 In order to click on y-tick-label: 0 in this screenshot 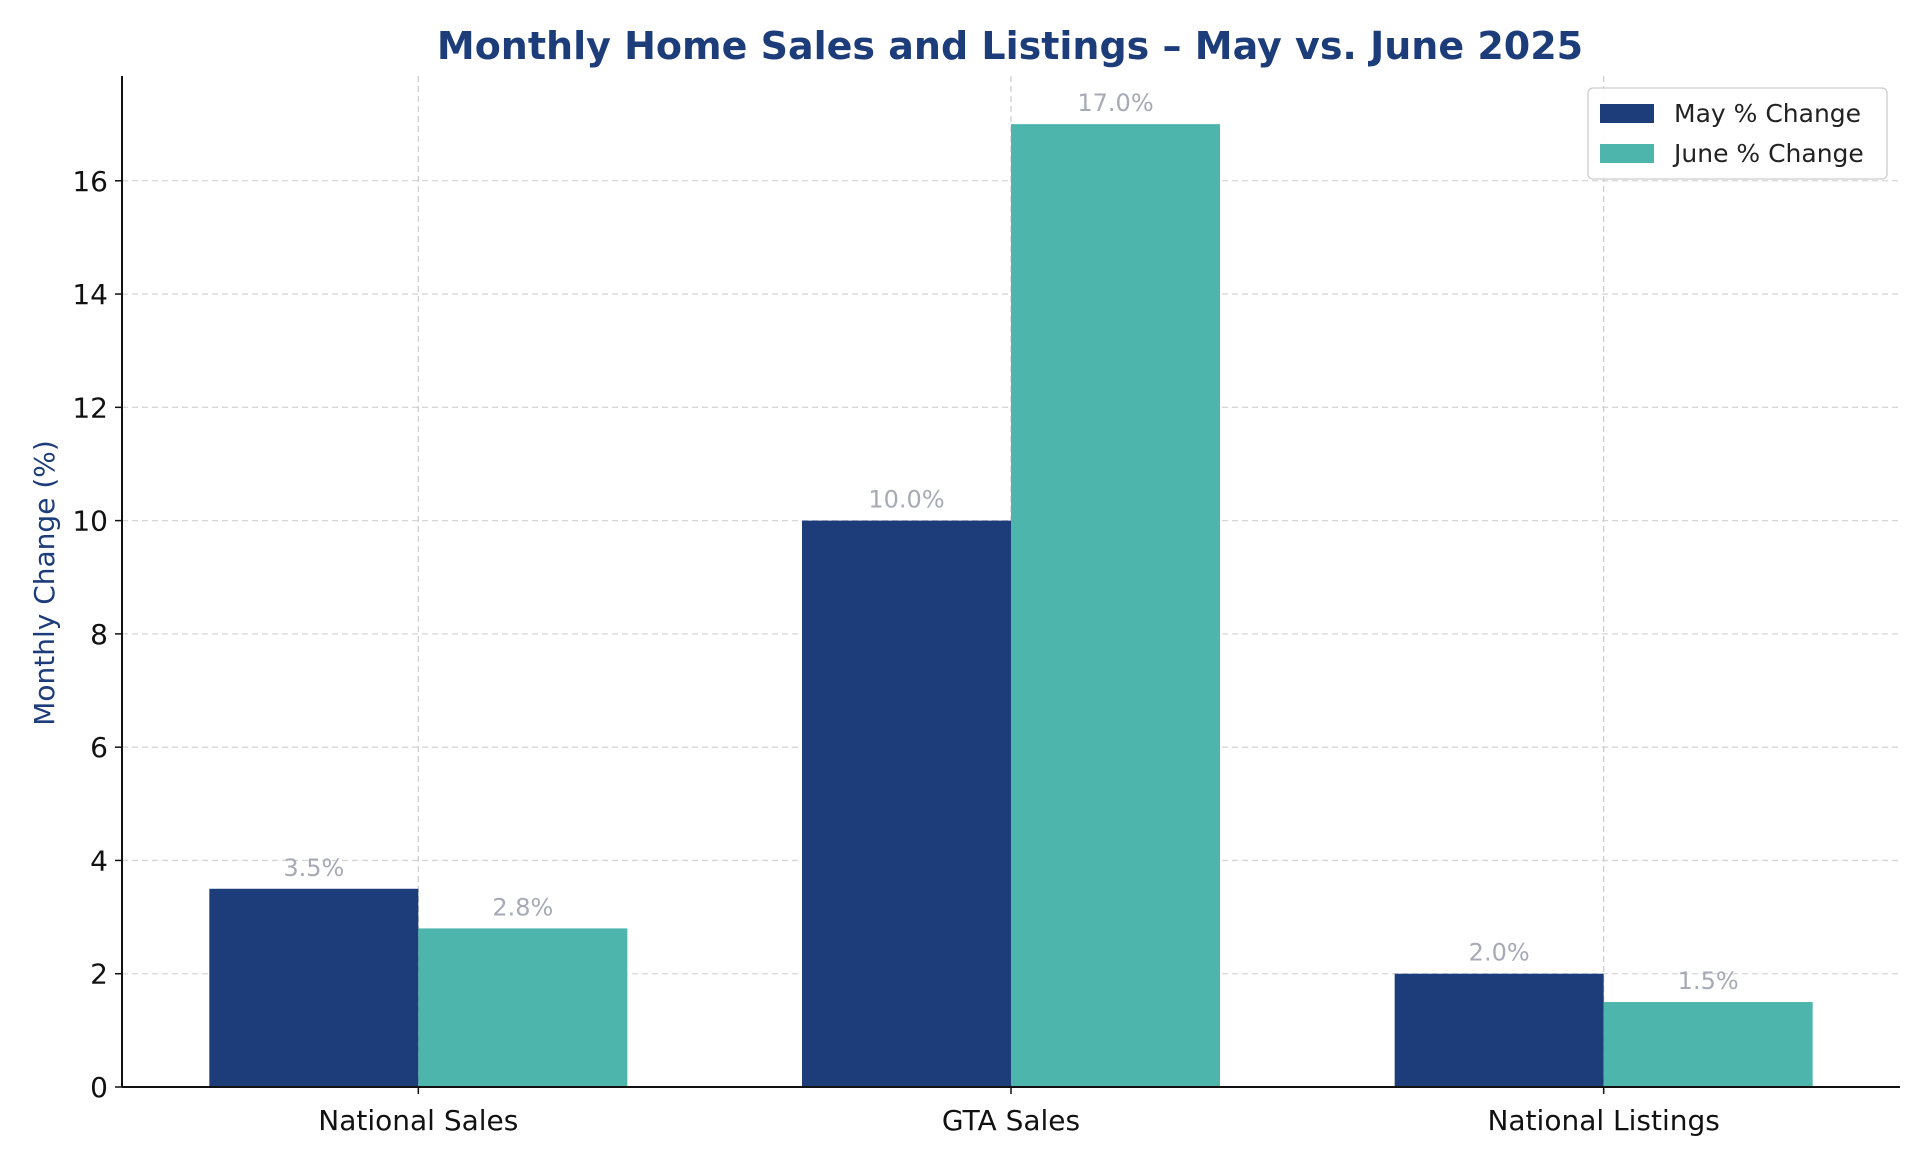, I will do `click(99, 1087)`.